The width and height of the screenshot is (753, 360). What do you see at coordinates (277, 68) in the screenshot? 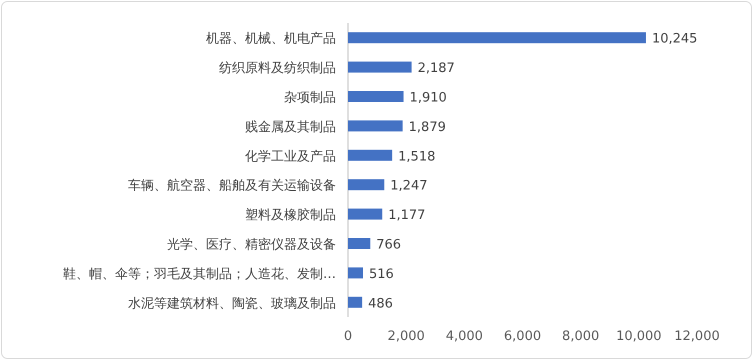
I see `y-tick-label: 纺织原料及纺织制品` at bounding box center [277, 68].